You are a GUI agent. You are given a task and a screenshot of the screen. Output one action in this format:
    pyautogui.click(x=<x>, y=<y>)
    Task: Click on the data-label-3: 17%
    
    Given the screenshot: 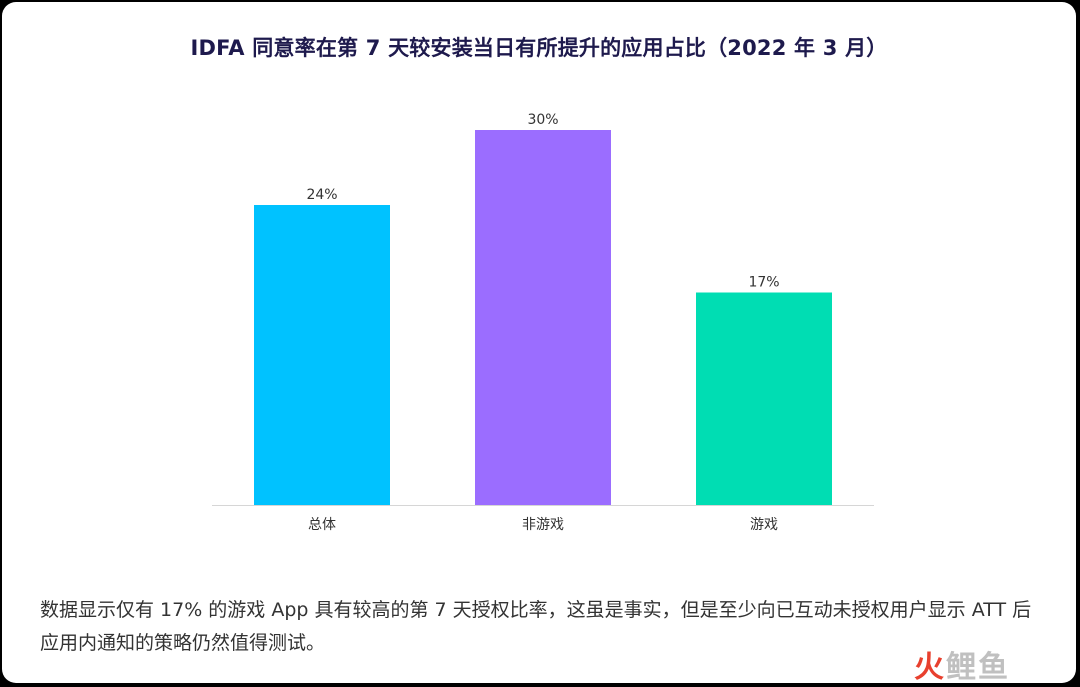 What is the action you would take?
    pyautogui.click(x=763, y=283)
    